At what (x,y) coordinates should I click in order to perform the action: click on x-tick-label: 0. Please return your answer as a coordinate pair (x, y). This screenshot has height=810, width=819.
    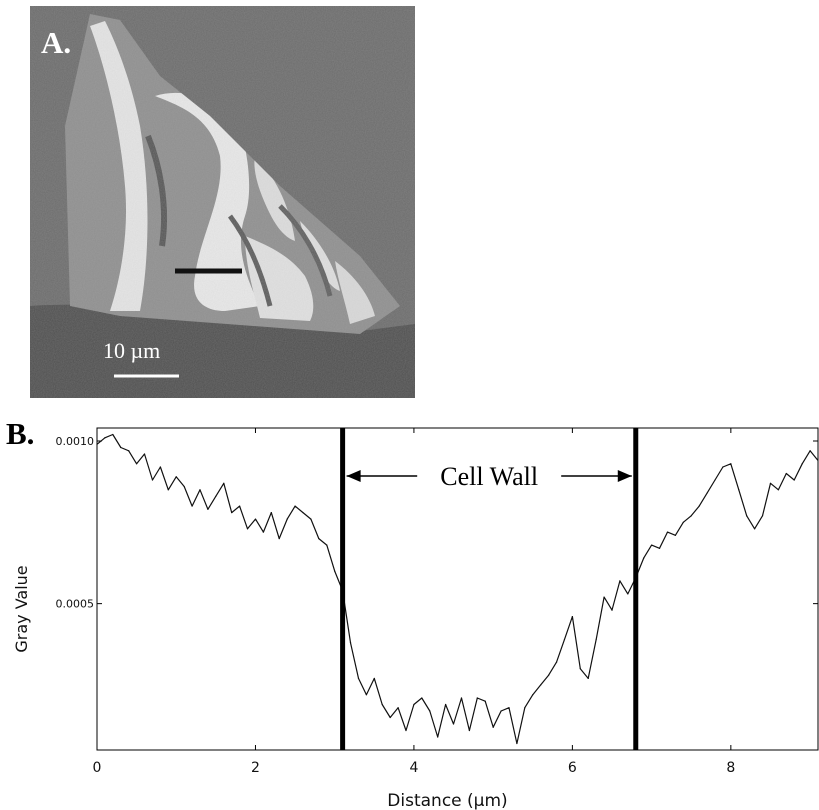
    Looking at the image, I should click on (97, 768).